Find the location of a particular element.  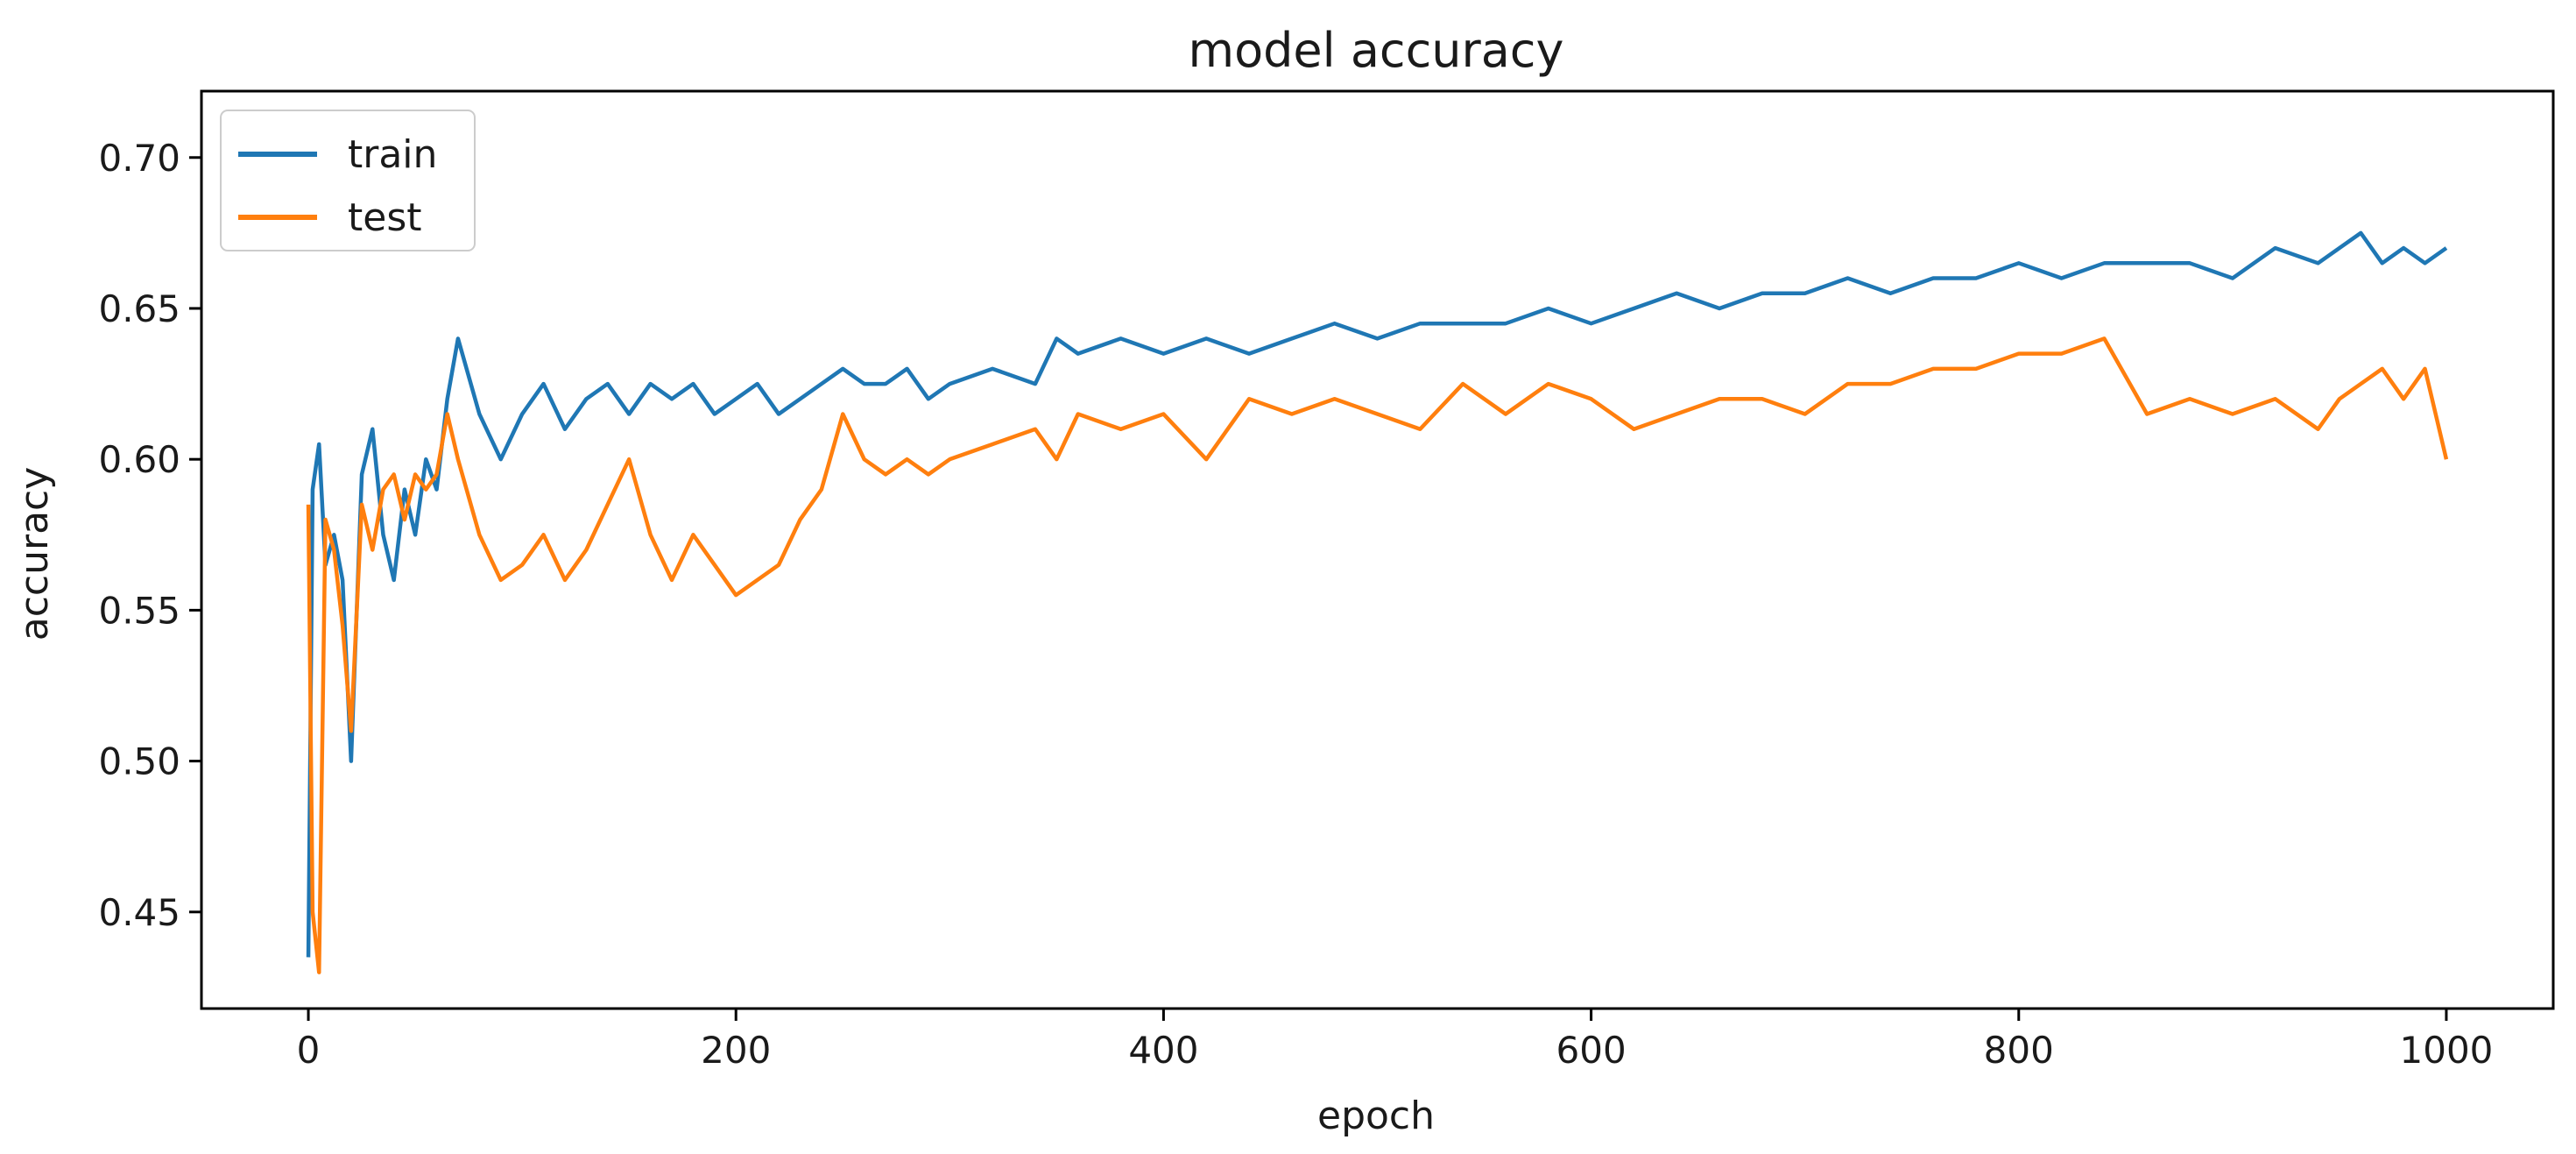

y-axis-ticks: 0.45 0.50 0.55 0.60 0.65 0.70 is located at coordinates (149, 535).